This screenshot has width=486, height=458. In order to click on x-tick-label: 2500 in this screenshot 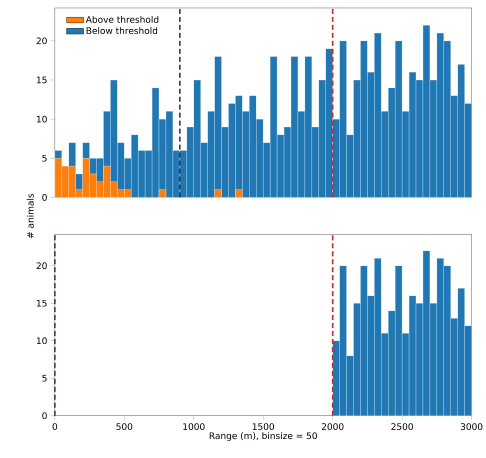, I will do `click(402, 426)`.